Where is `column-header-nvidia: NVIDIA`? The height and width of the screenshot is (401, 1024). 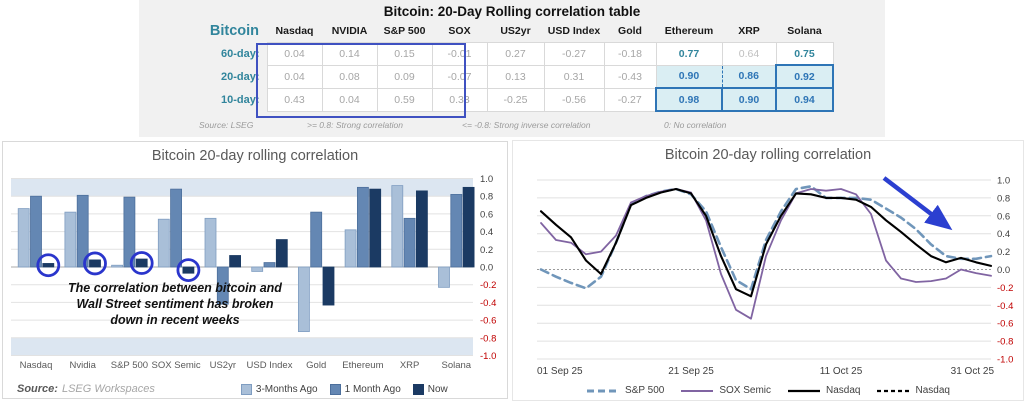 column-header-nvidia: NVIDIA is located at coordinates (349, 31).